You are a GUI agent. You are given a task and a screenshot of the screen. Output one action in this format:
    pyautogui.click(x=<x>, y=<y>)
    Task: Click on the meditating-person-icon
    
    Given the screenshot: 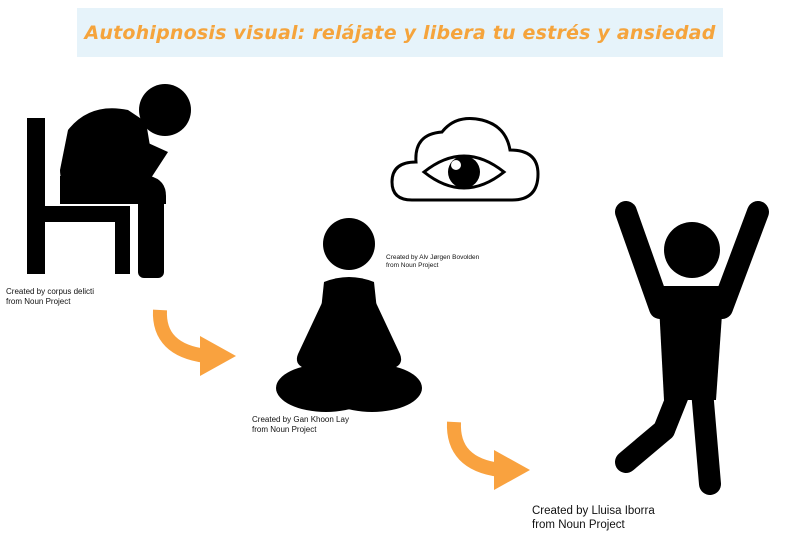 What is the action you would take?
    pyautogui.click(x=349, y=315)
    